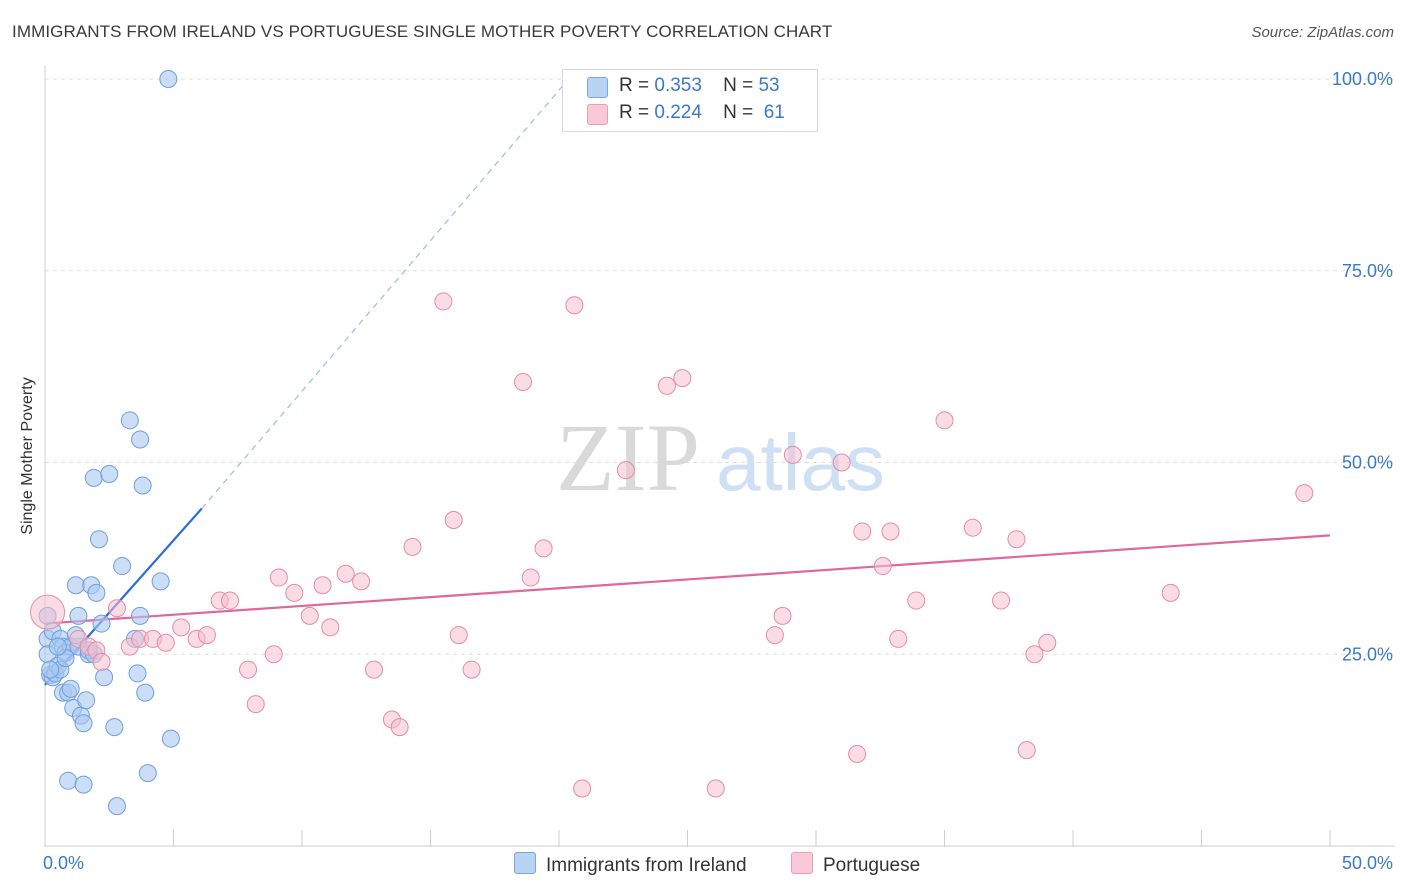 The image size is (1406, 892). What do you see at coordinates (628, 457) in the screenshot?
I see `watermark-zip: ZIP` at bounding box center [628, 457].